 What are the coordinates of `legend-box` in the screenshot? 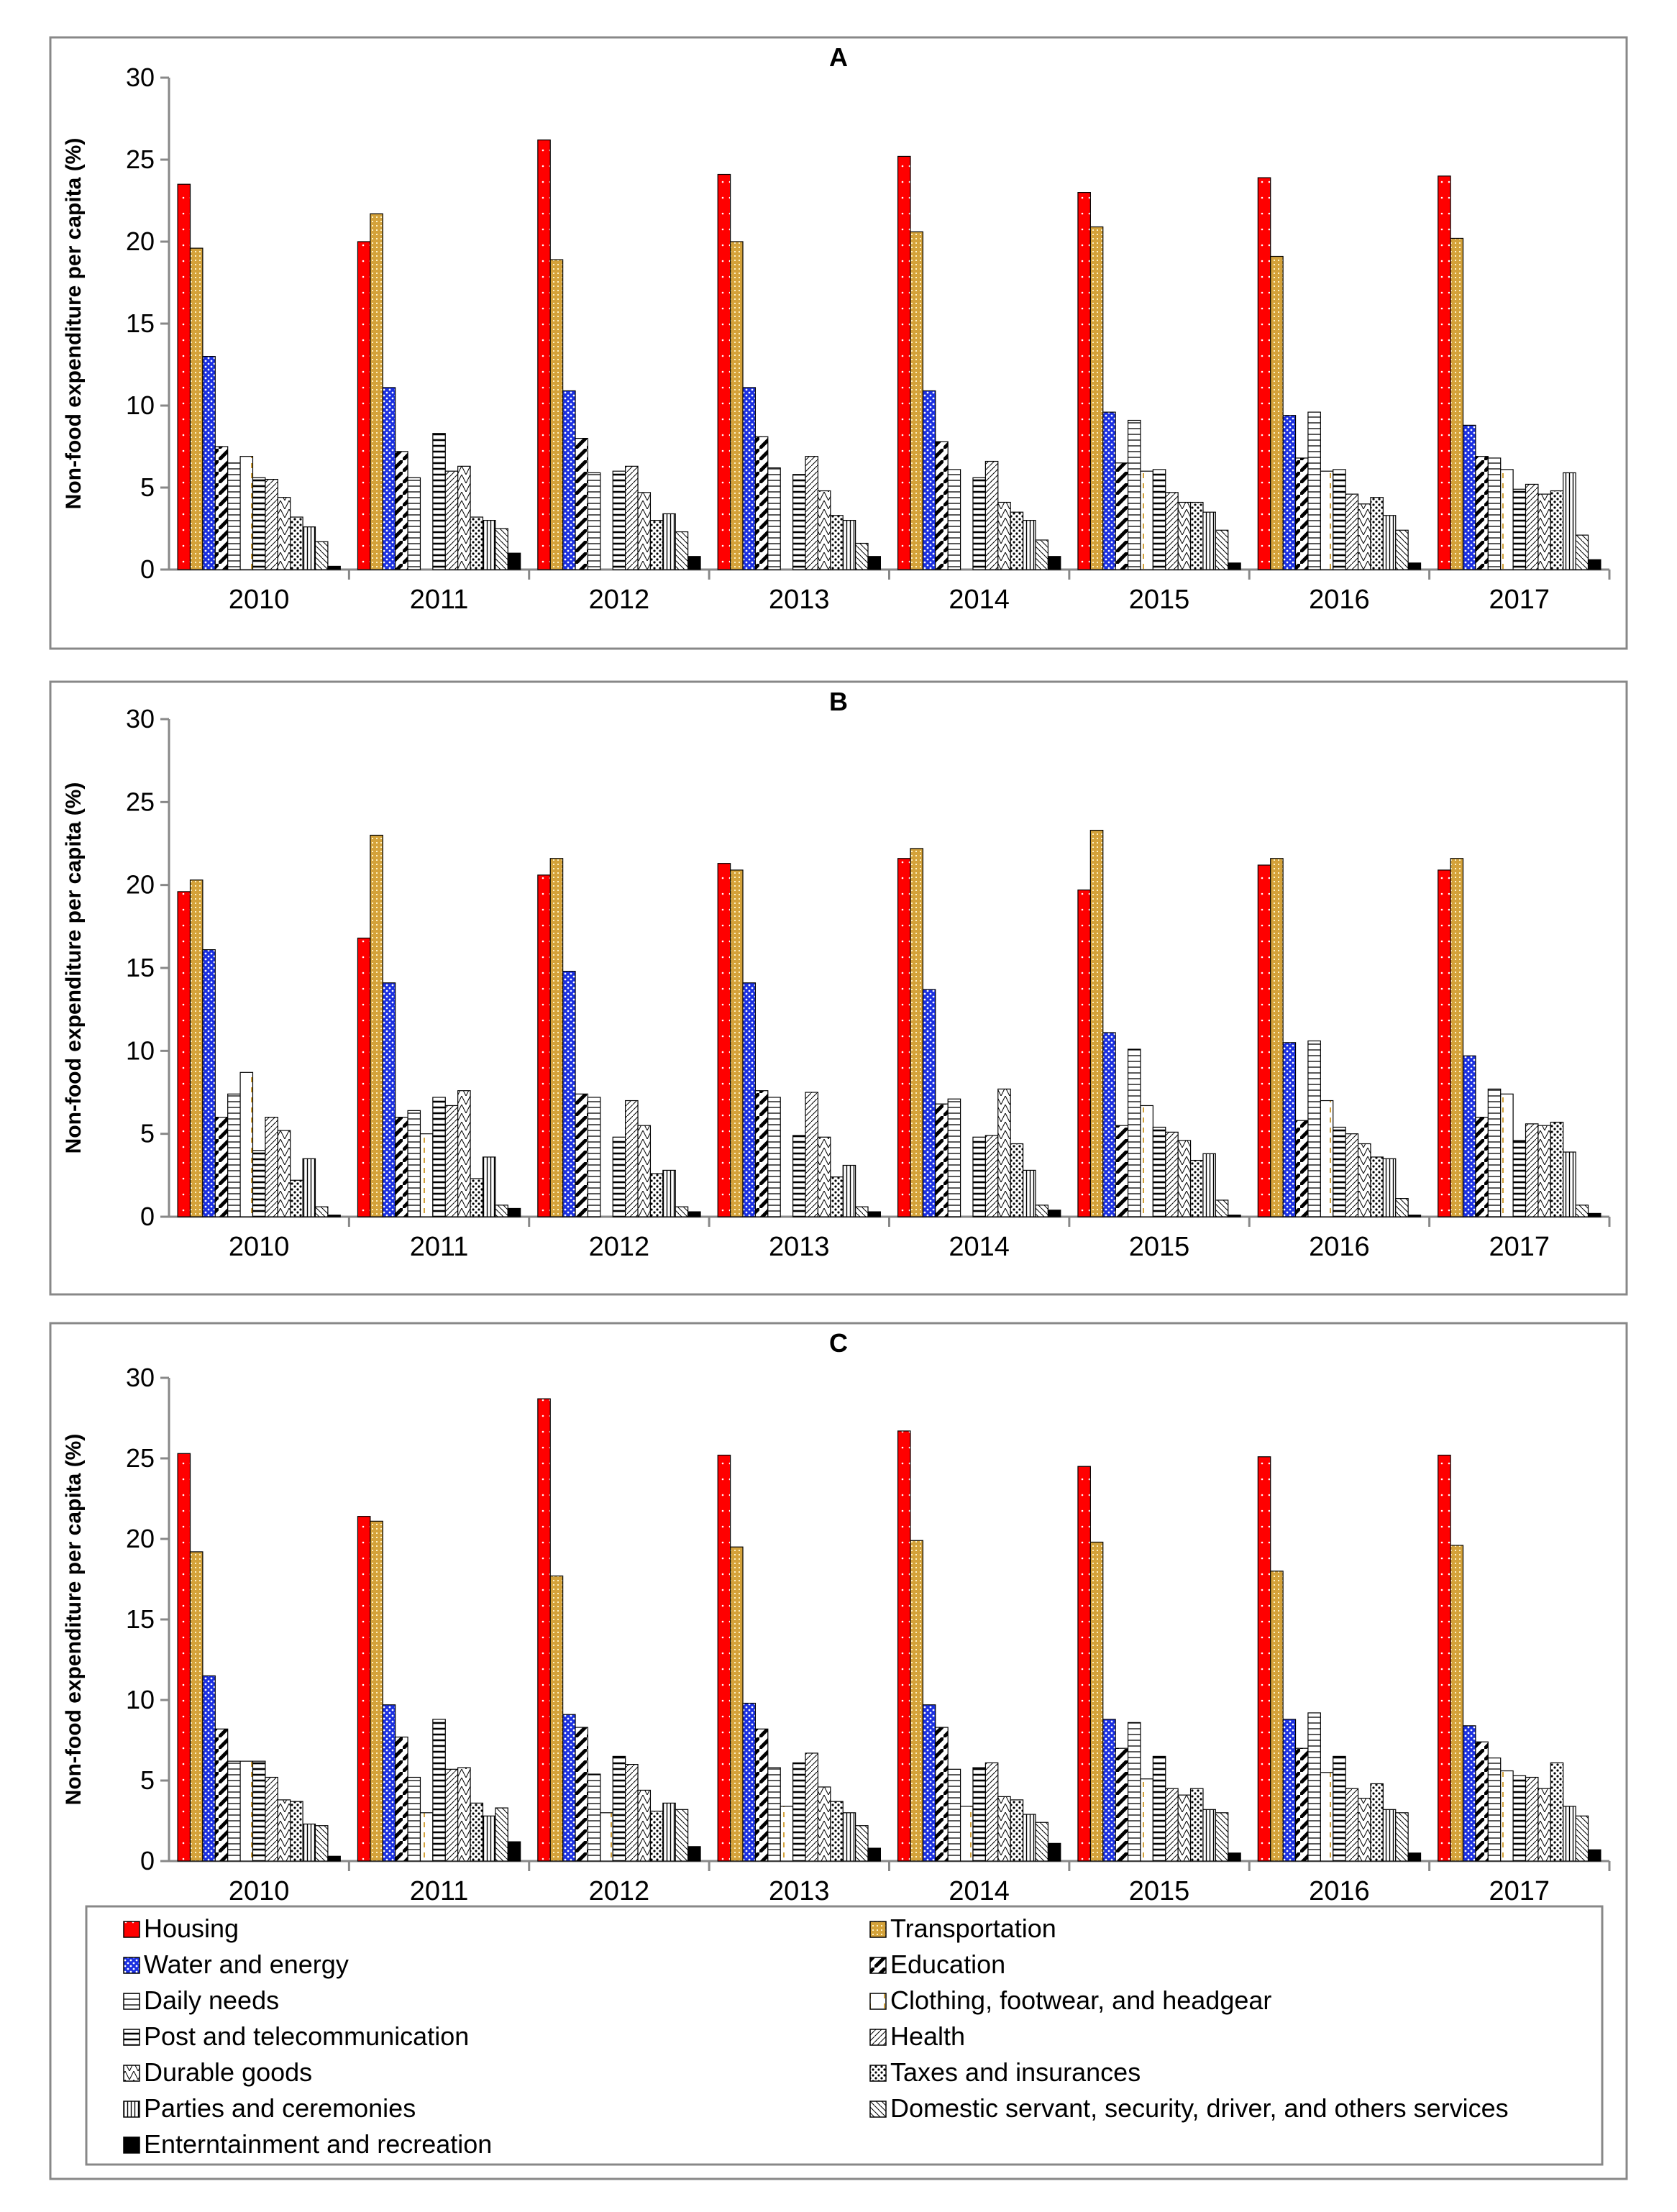 It's located at (844, 2035).